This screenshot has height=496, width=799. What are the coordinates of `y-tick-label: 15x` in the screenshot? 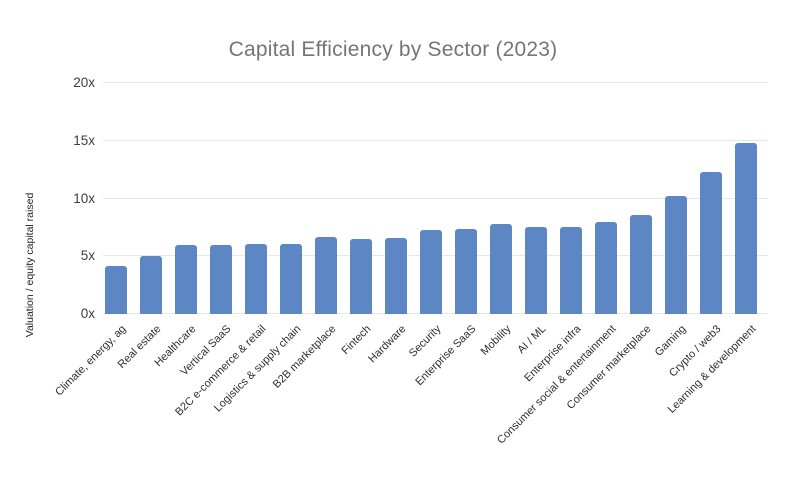 It's located at (84, 140).